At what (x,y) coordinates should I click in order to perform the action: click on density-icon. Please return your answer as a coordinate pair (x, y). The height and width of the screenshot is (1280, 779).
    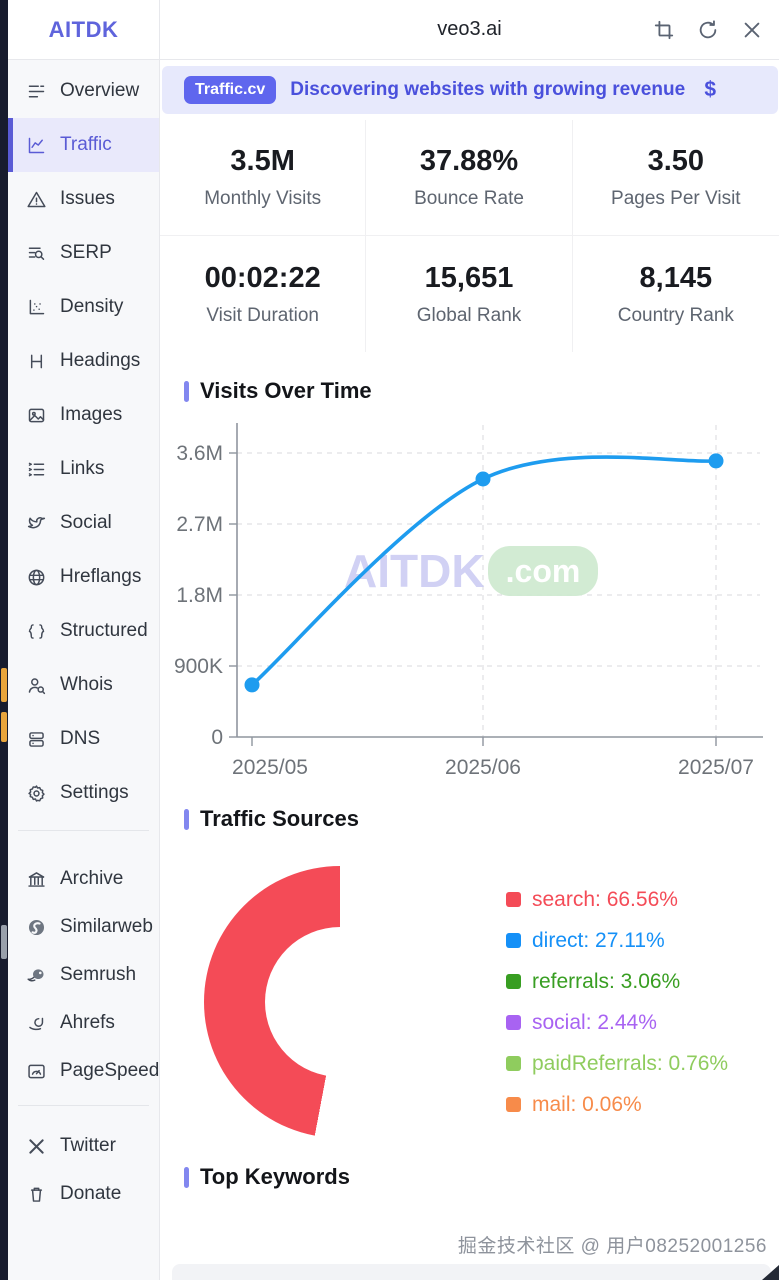
    Looking at the image, I should click on (36, 307).